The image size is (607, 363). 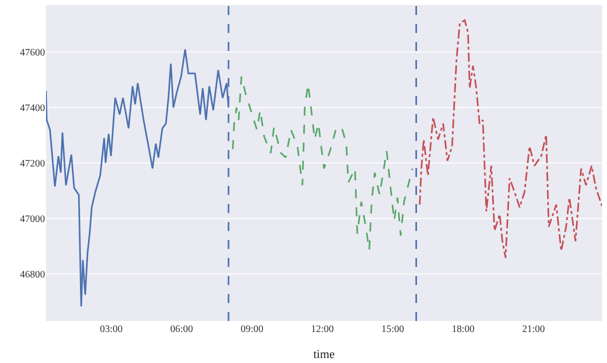 What do you see at coordinates (252, 329) in the screenshot?
I see `x-tick-label: 09:00` at bounding box center [252, 329].